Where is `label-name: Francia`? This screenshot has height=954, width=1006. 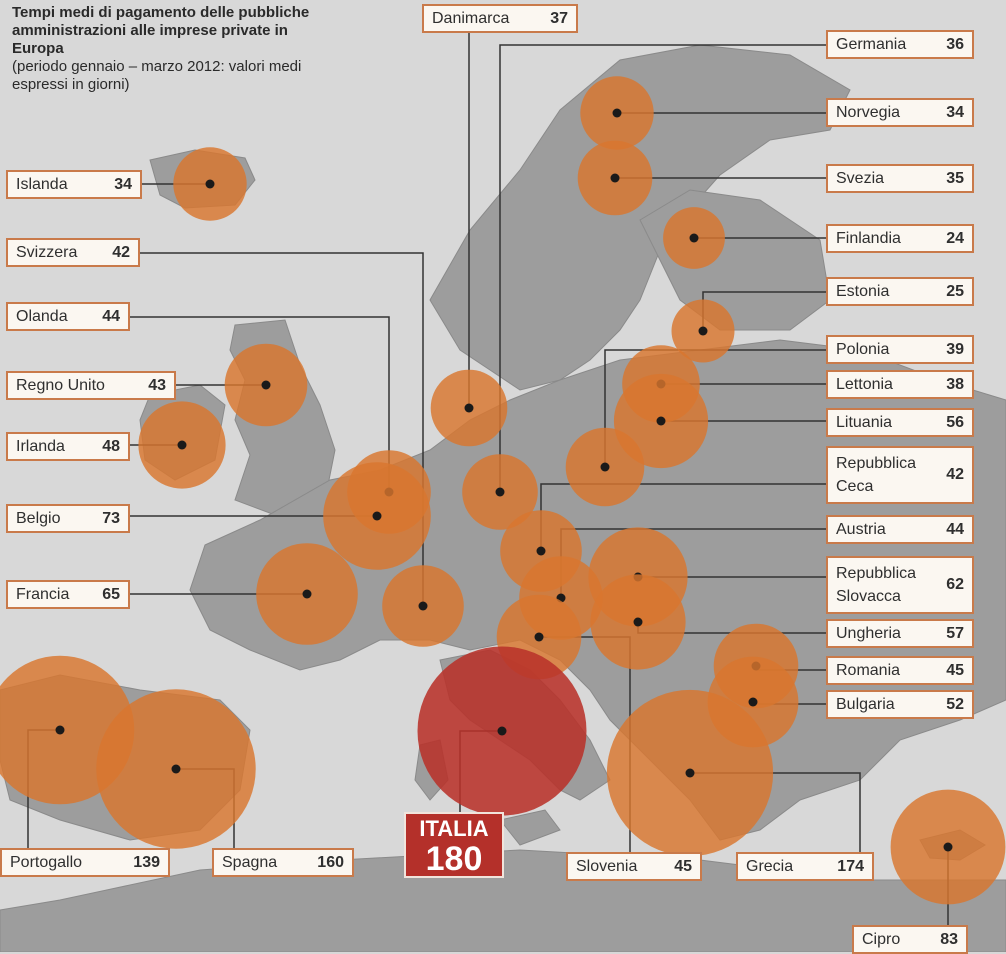
label-name: Francia is located at coordinates (43, 594).